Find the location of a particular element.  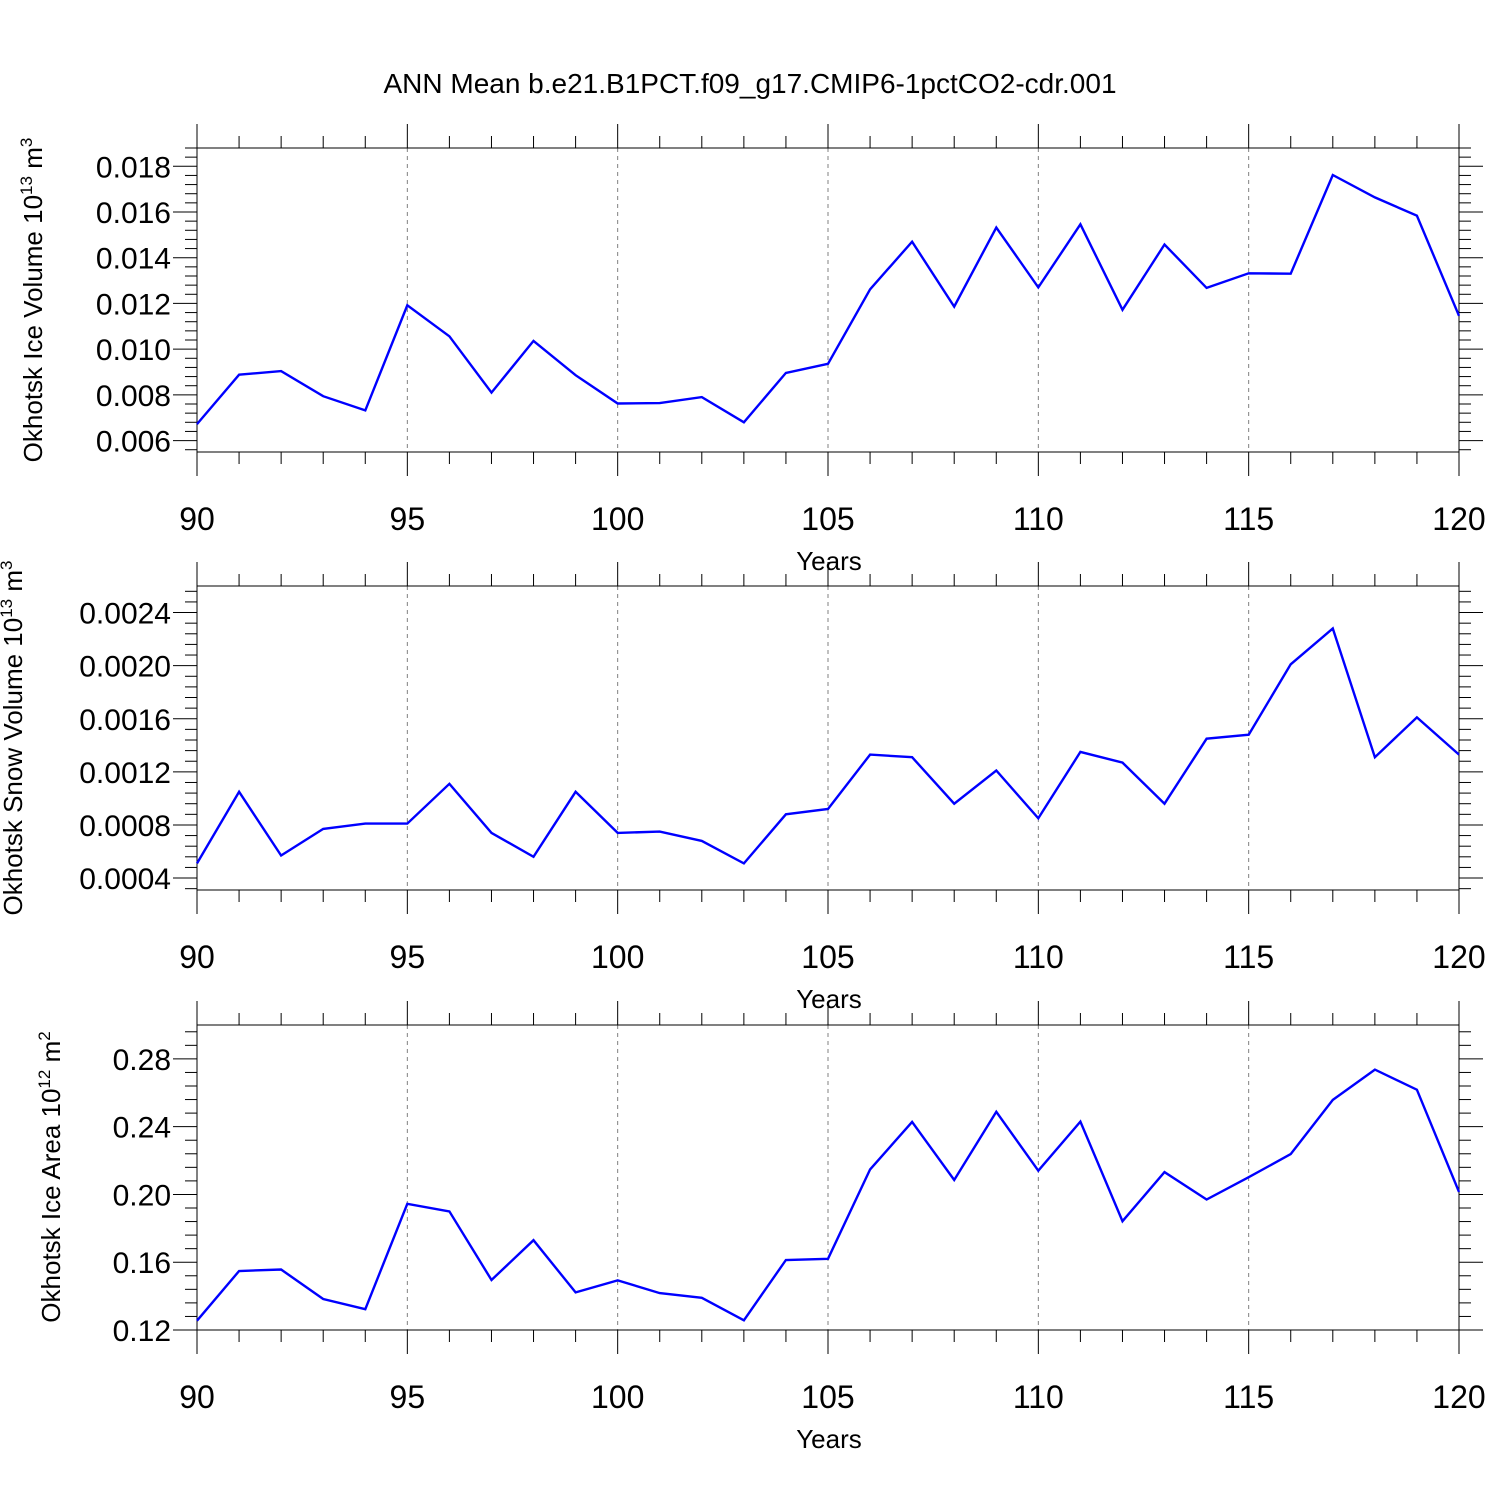

y-tick-label: 0.16 is located at coordinates (142, 1263).